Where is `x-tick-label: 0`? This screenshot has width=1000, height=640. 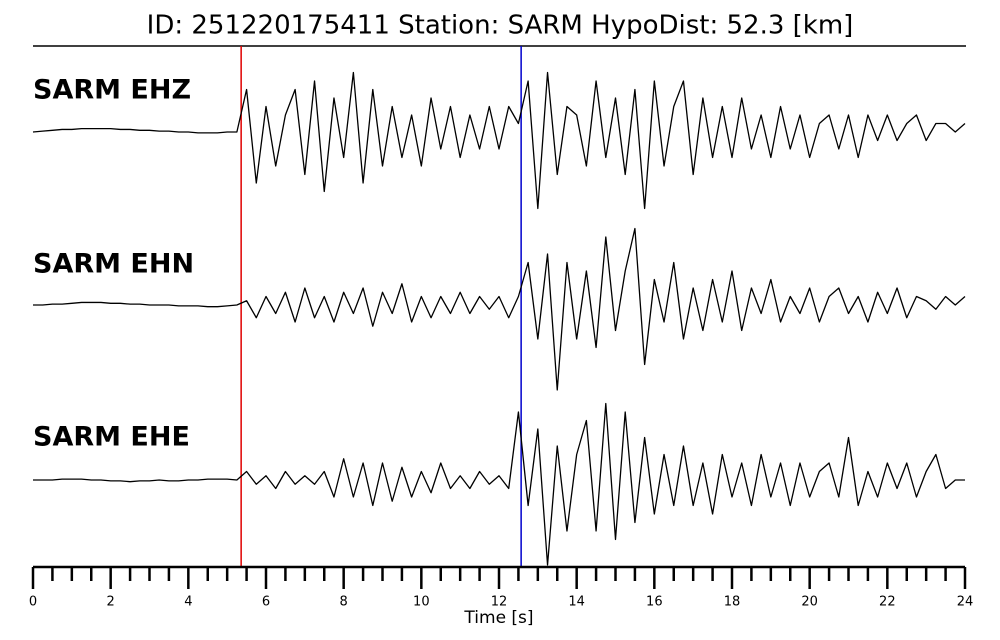
x-tick-label: 0 is located at coordinates (33, 602).